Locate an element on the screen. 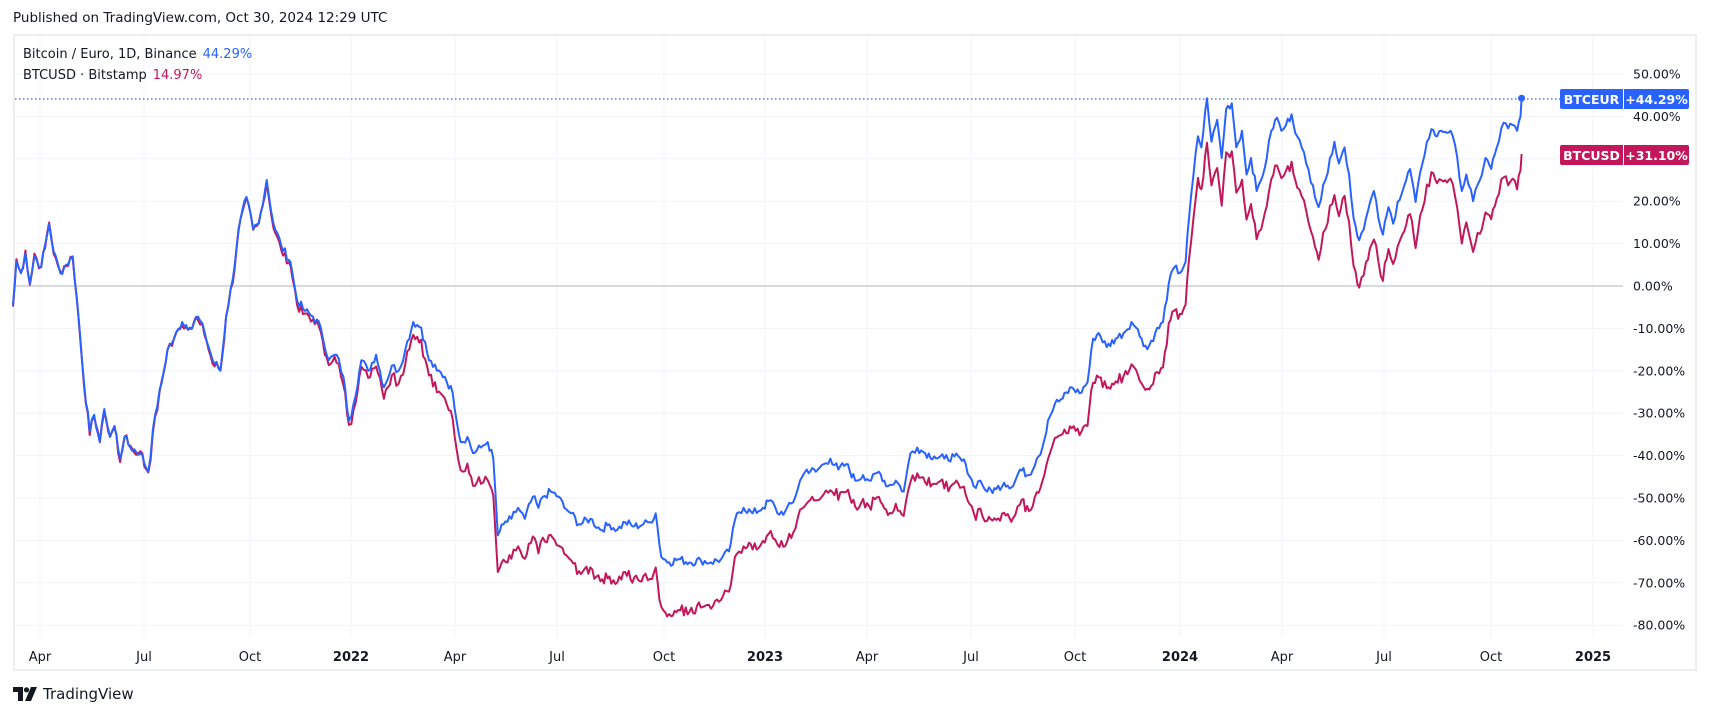  legend-item-btcusd: BTCUSD · Bitstamp 14.97% is located at coordinates (137, 75).